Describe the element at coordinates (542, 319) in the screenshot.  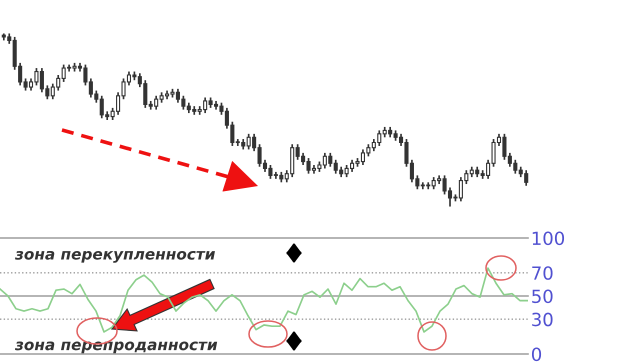
I see `y-tick-label: 30` at that location.